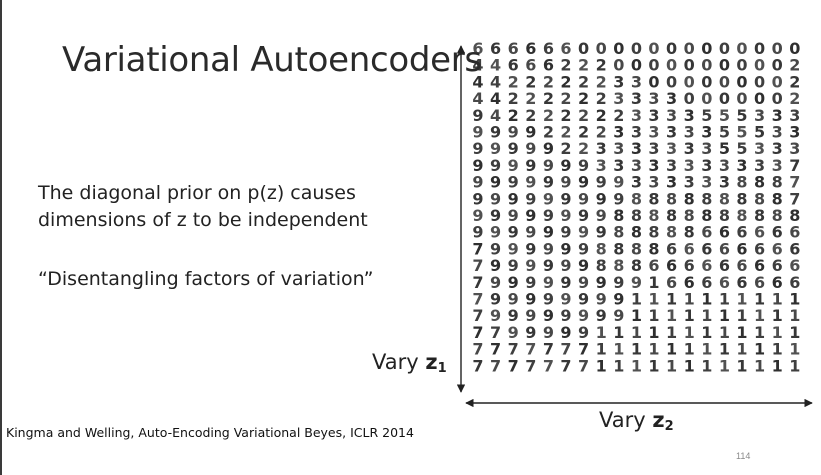 The image size is (821, 475). I want to click on digit-cell-r10-c12: 8, so click(689, 215).